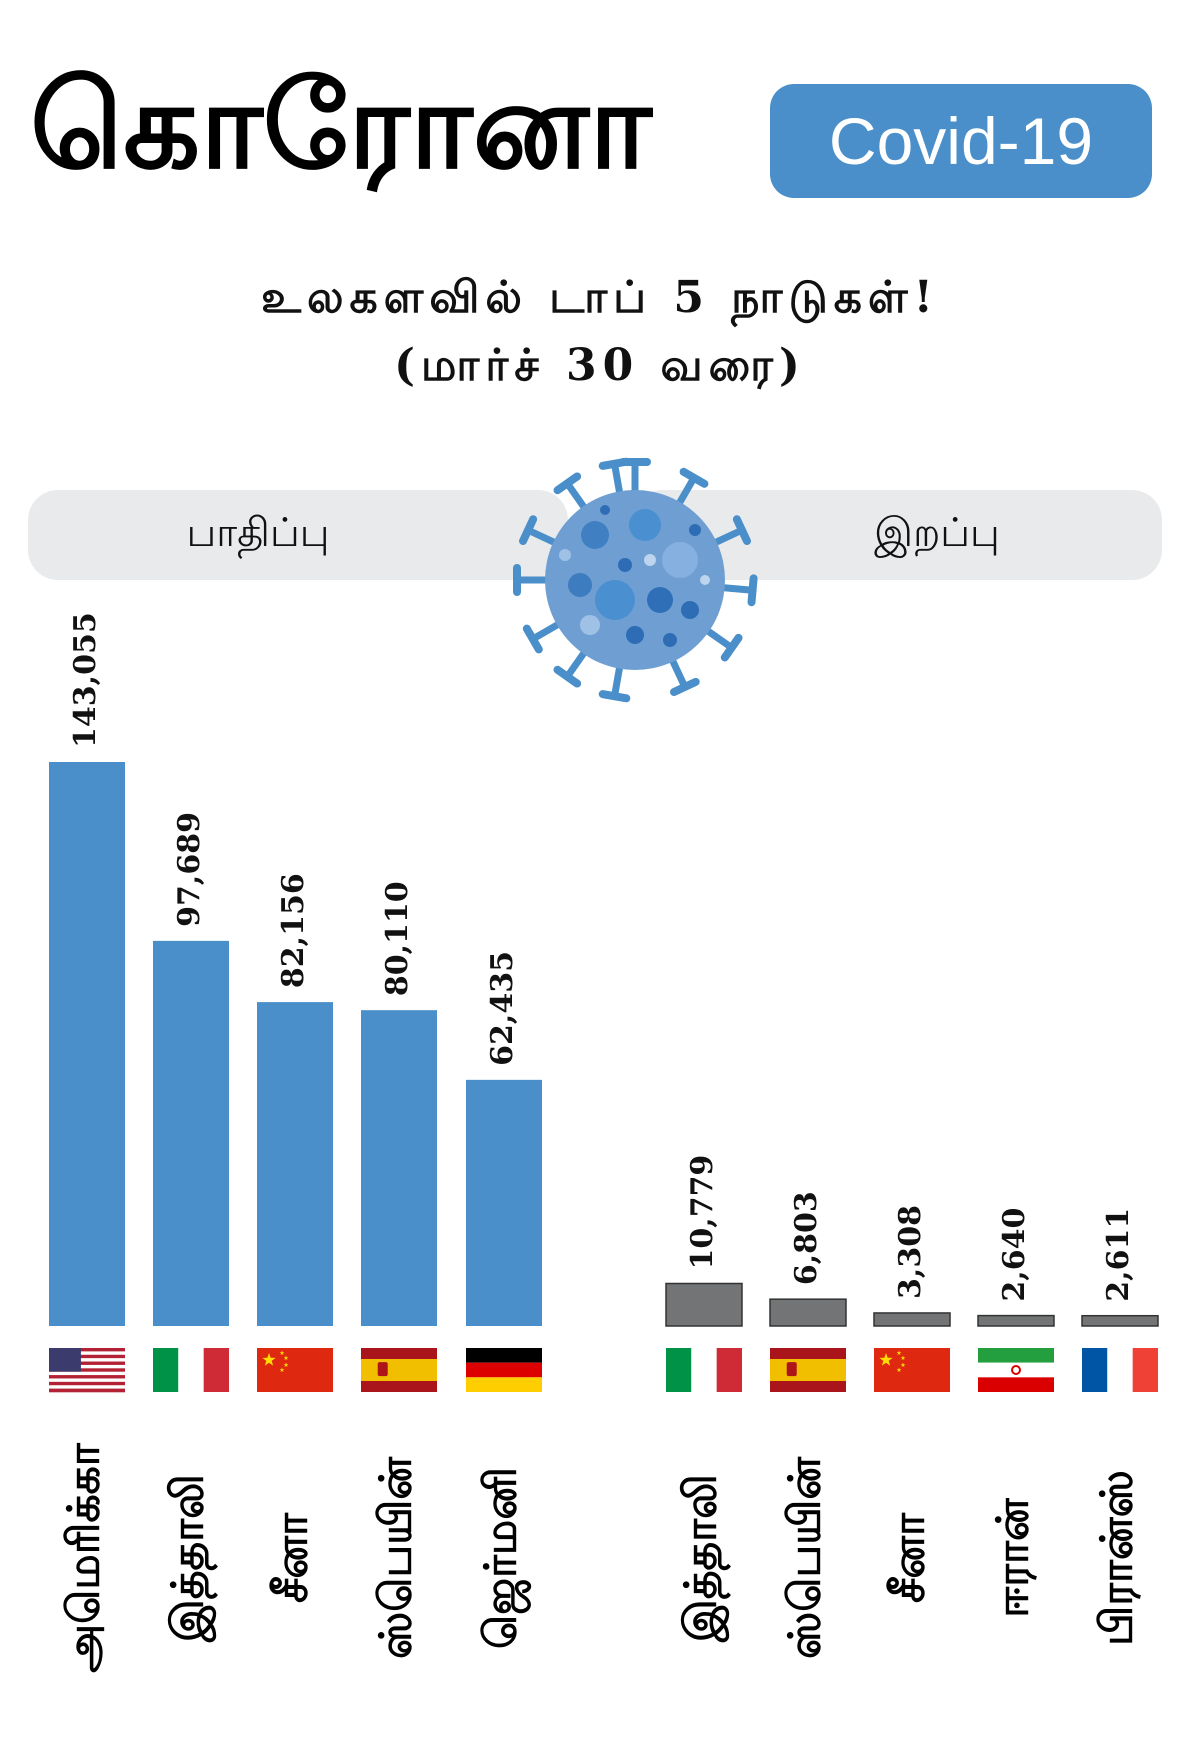 The image size is (1200, 1755). I want to click on deaths-country-name: ஸ்பெயின், so click(808, 1557).